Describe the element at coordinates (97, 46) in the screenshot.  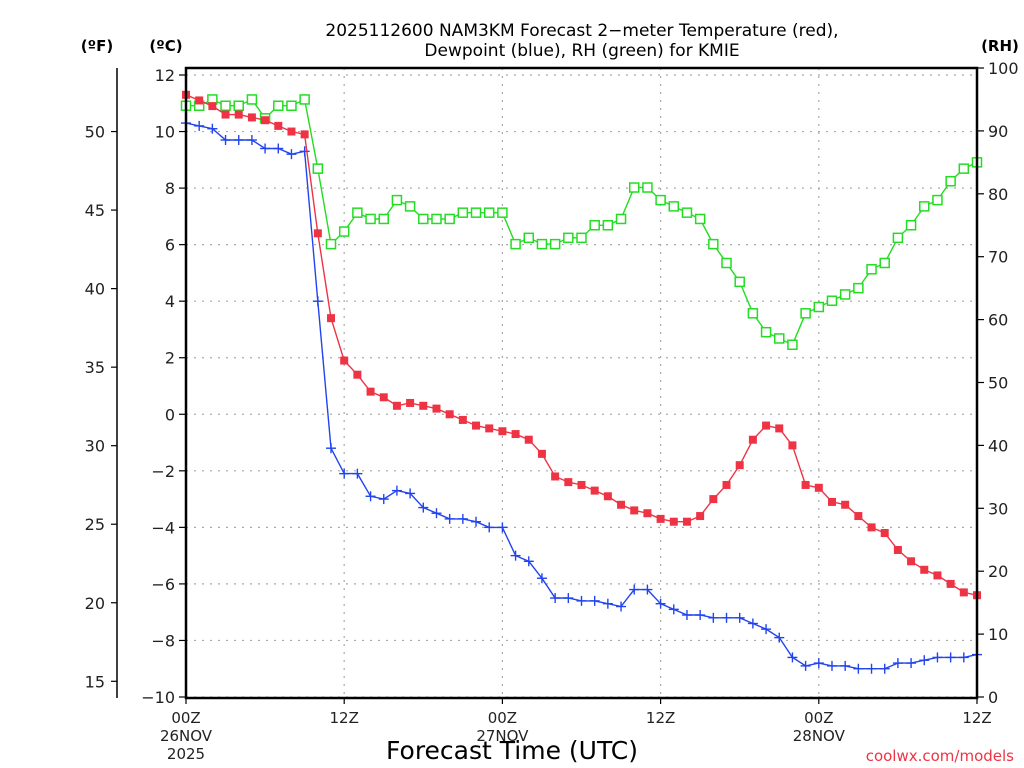
I see `fahrenheit-unit-label: (ºF)` at that location.